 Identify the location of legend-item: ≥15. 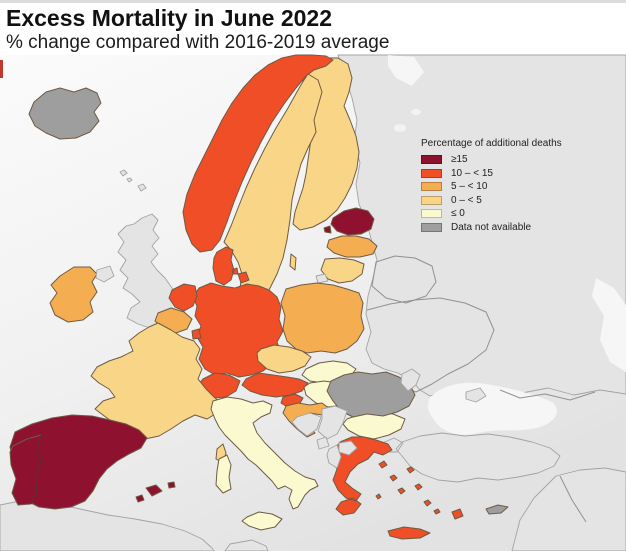
(521, 160).